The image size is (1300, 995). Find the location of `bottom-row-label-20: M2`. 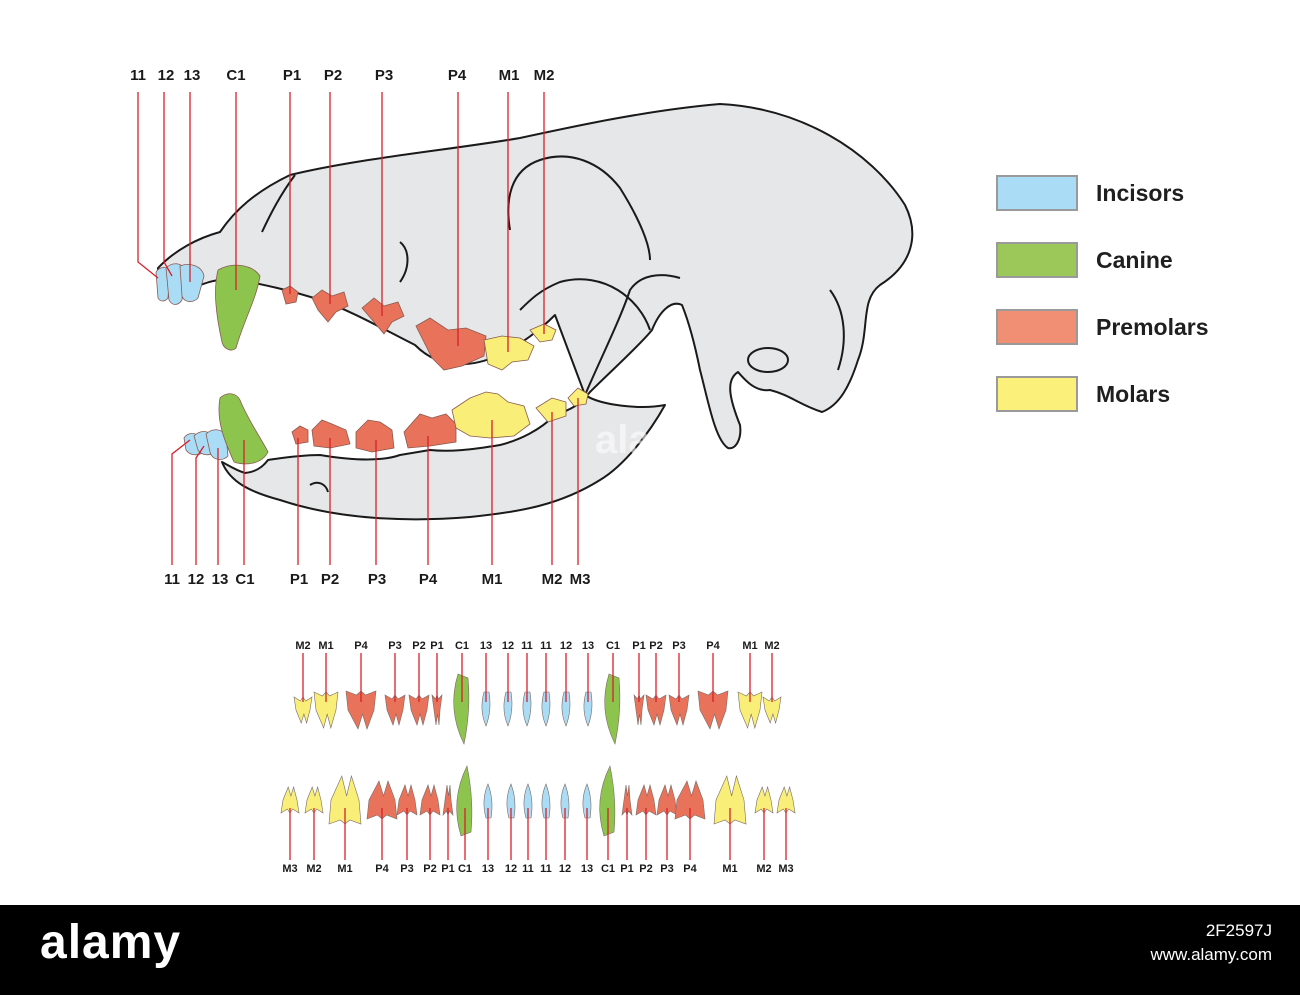

bottom-row-label-20: M2 is located at coordinates (763, 869).